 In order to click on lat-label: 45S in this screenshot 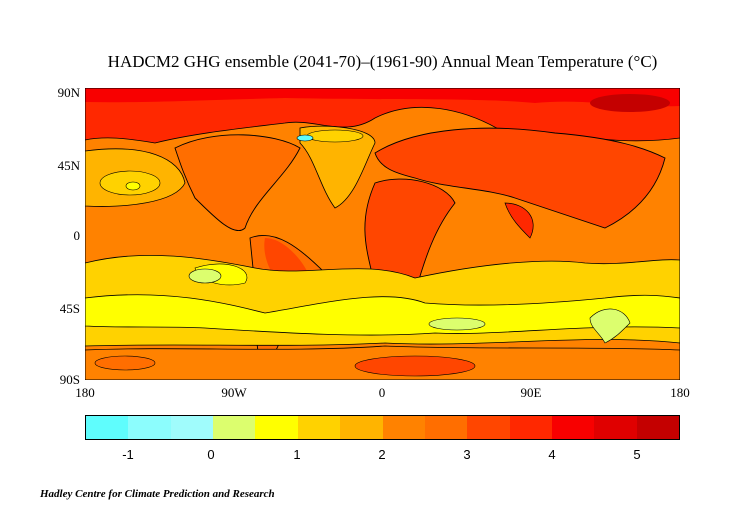, I will do `click(69, 308)`.